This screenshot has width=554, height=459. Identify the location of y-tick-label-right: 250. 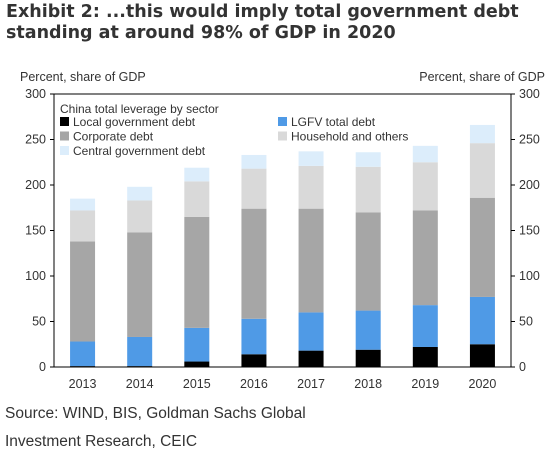
(529, 140).